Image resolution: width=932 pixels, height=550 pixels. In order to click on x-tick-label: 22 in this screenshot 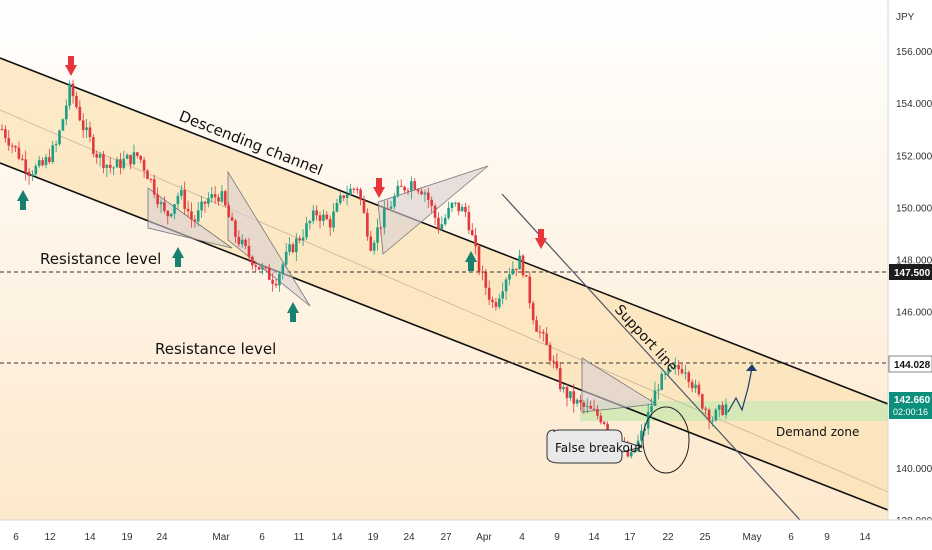, I will do `click(668, 537)`.